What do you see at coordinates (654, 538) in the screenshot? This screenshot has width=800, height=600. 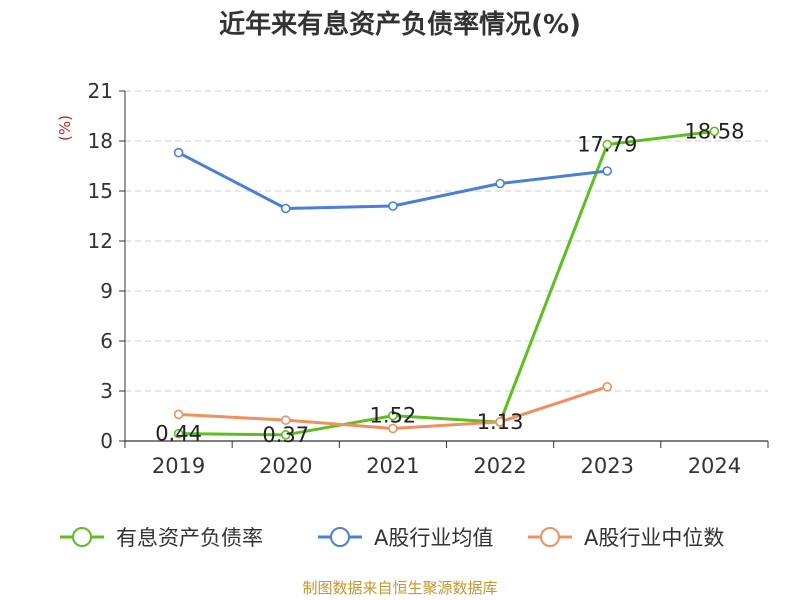 I see `legend-label: A股行业中位数` at bounding box center [654, 538].